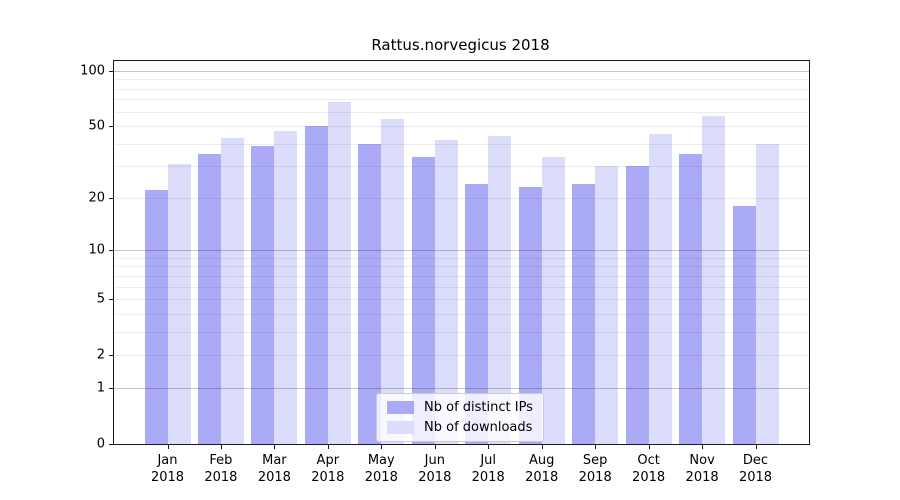 This screenshot has height=500, width=900. What do you see at coordinates (274, 469) in the screenshot?
I see `x-tick-label-mar: Mar 2018` at bounding box center [274, 469].